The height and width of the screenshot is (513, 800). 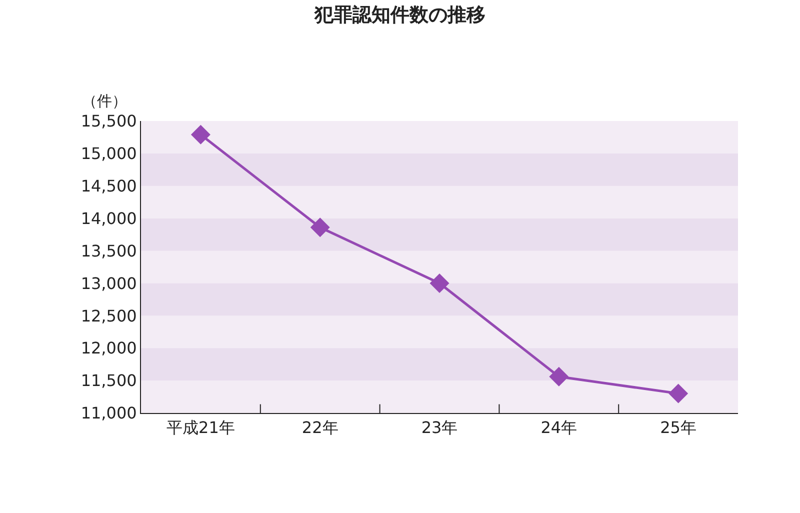 What do you see at coordinates (108, 250) in the screenshot?
I see `y-tick-label: 13,500` at bounding box center [108, 250].